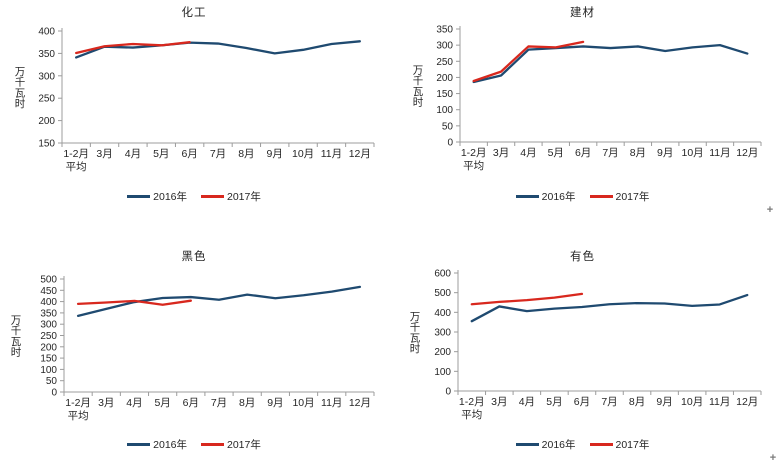 Image resolution: width=777 pixels, height=464 pixels. What do you see at coordinates (442, 274) in the screenshot?
I see `y-tick-label: 600` at bounding box center [442, 274].